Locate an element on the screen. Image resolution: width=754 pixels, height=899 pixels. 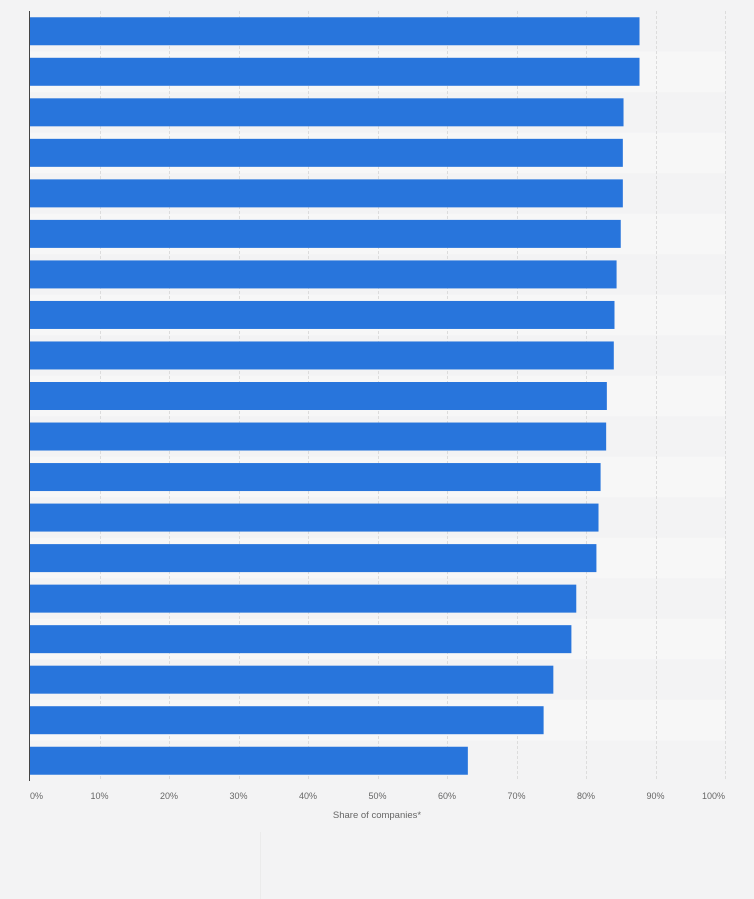
x-tick-label: 50% is located at coordinates (377, 796).